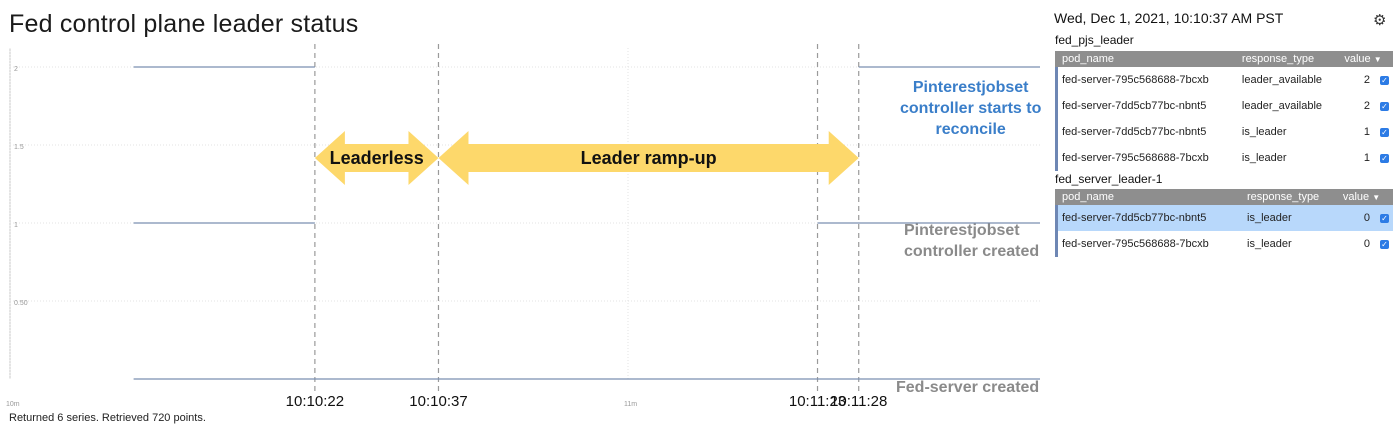 The width and height of the screenshot is (1400, 434). I want to click on cursor-timestamp: Wed, Dec 1, 2021, 10:10:37 AM PST, so click(1169, 18).